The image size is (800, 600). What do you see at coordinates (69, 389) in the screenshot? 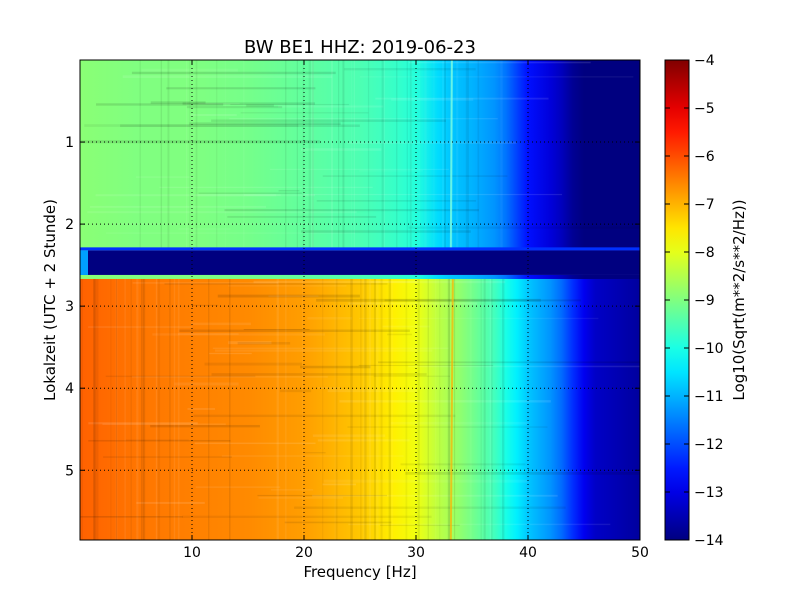
I see `y-tick-label: 4` at bounding box center [69, 389].